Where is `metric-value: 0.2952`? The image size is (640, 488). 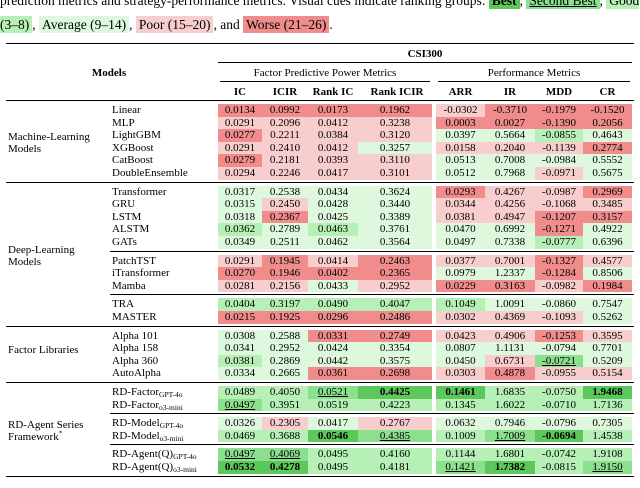
metric-value: 0.2952 is located at coordinates (285, 348).